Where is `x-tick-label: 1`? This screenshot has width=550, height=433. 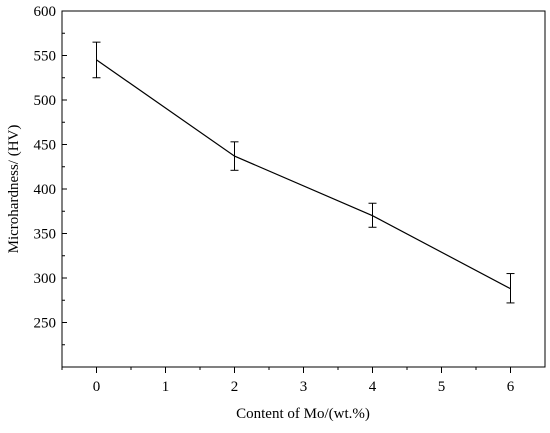
x-tick-label: 1 is located at coordinates (166, 387).